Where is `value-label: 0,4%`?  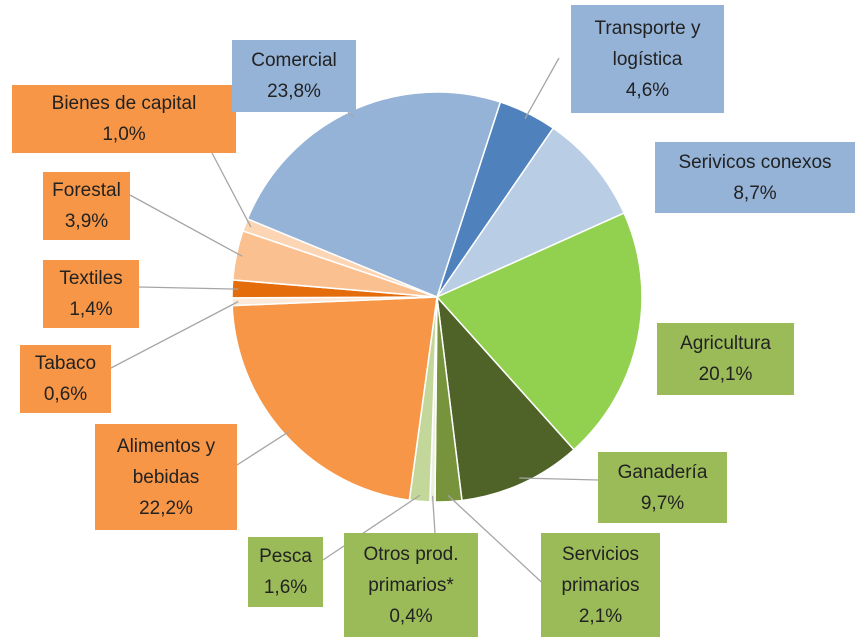
value-label: 0,4% is located at coordinates (411, 616).